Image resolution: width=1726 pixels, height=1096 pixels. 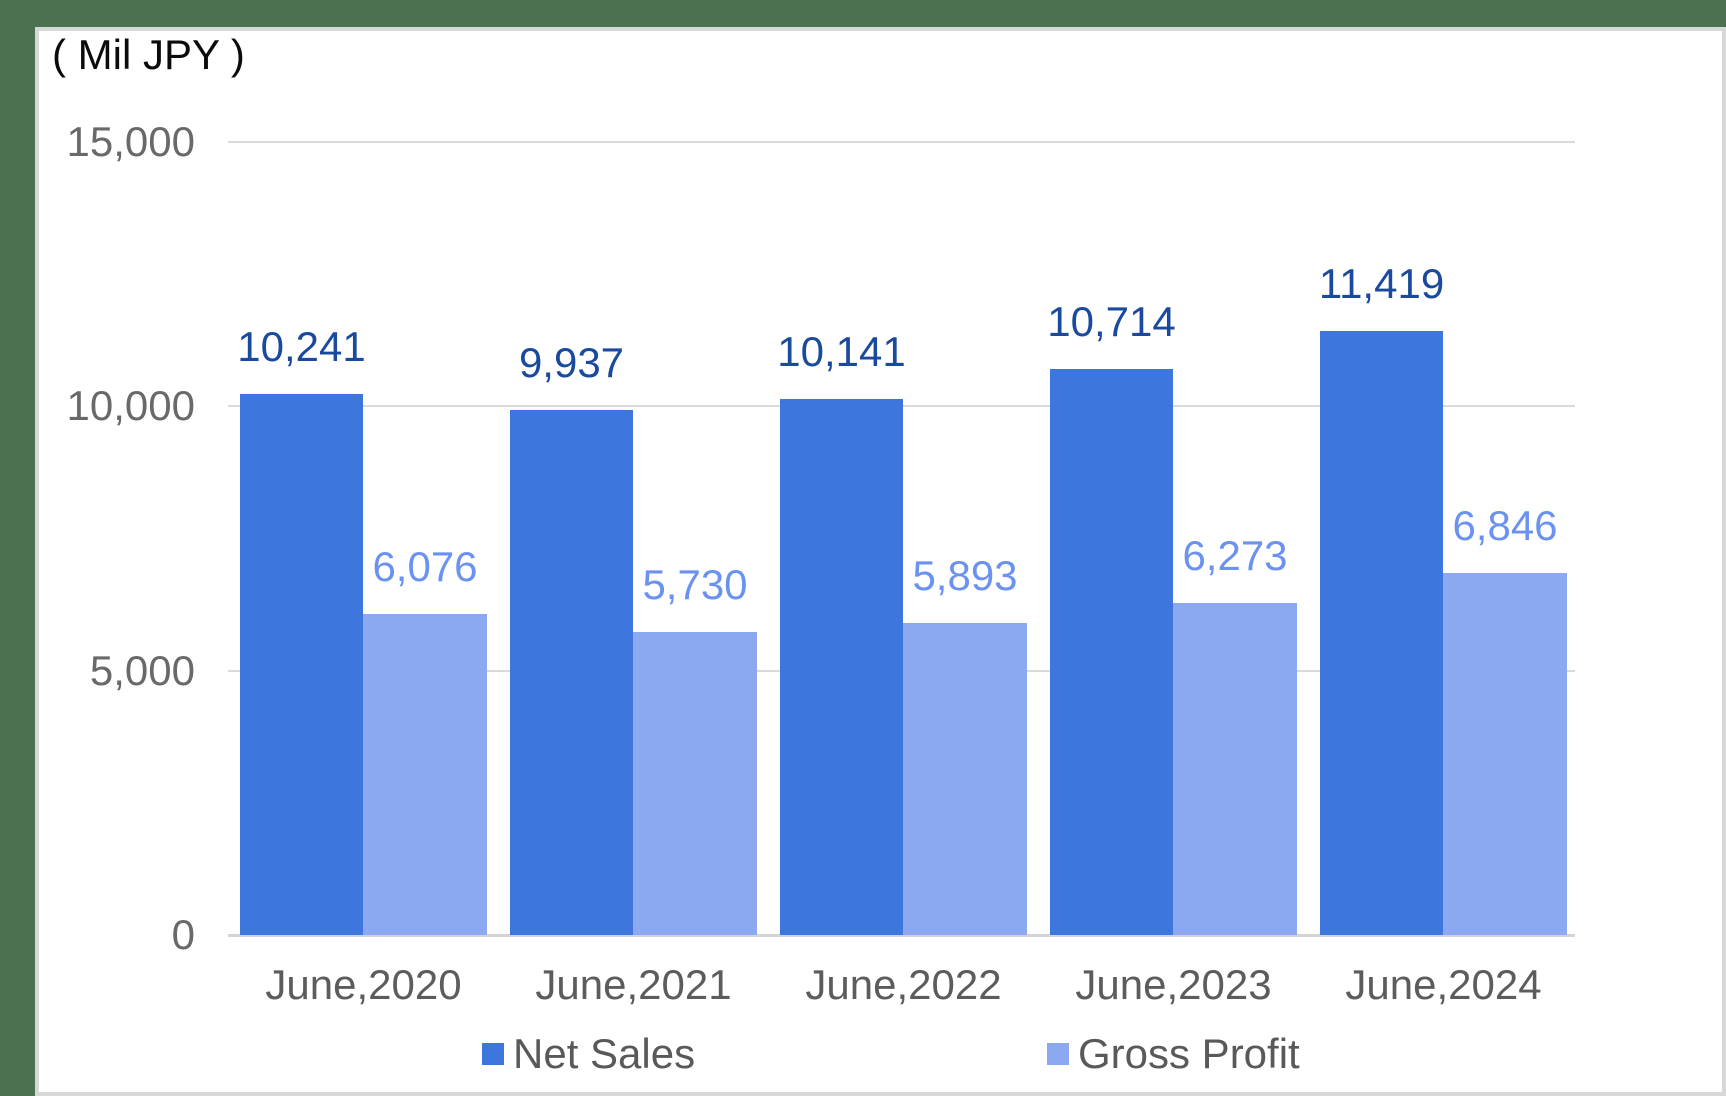 I want to click on net-sales-value-label-june-2020: 10,241, so click(x=301, y=346).